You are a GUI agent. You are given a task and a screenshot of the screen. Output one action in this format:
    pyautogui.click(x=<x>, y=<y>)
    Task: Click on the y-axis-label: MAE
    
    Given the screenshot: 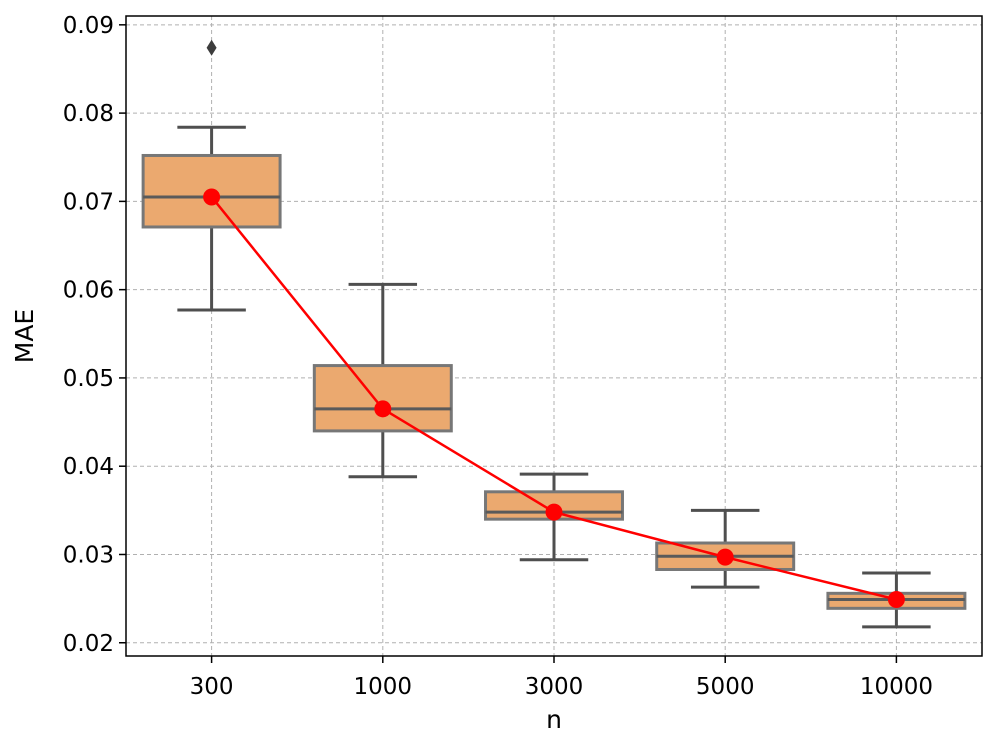 What is the action you would take?
    pyautogui.click(x=24, y=336)
    